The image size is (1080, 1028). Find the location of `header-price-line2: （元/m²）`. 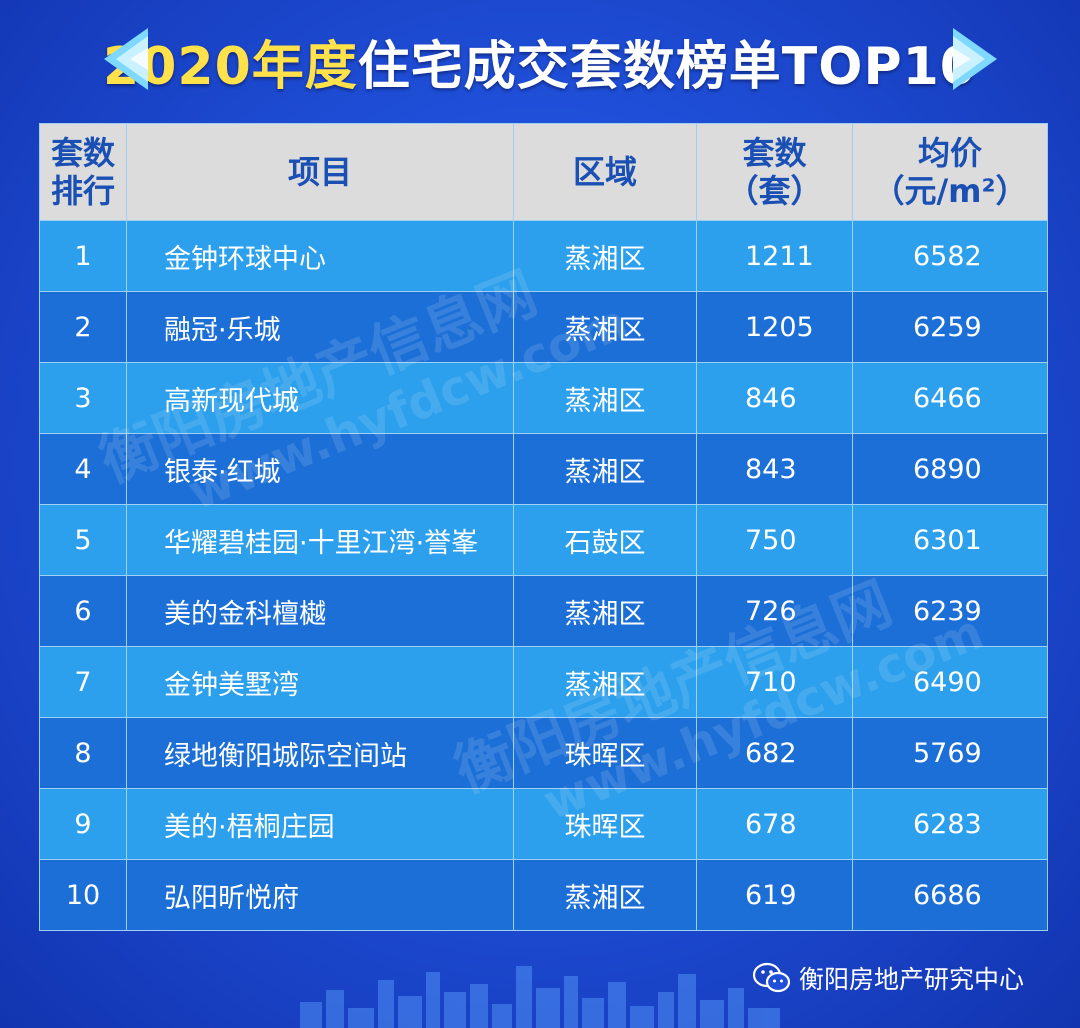

header-price-line2: （元/m²） is located at coordinates (950, 191).